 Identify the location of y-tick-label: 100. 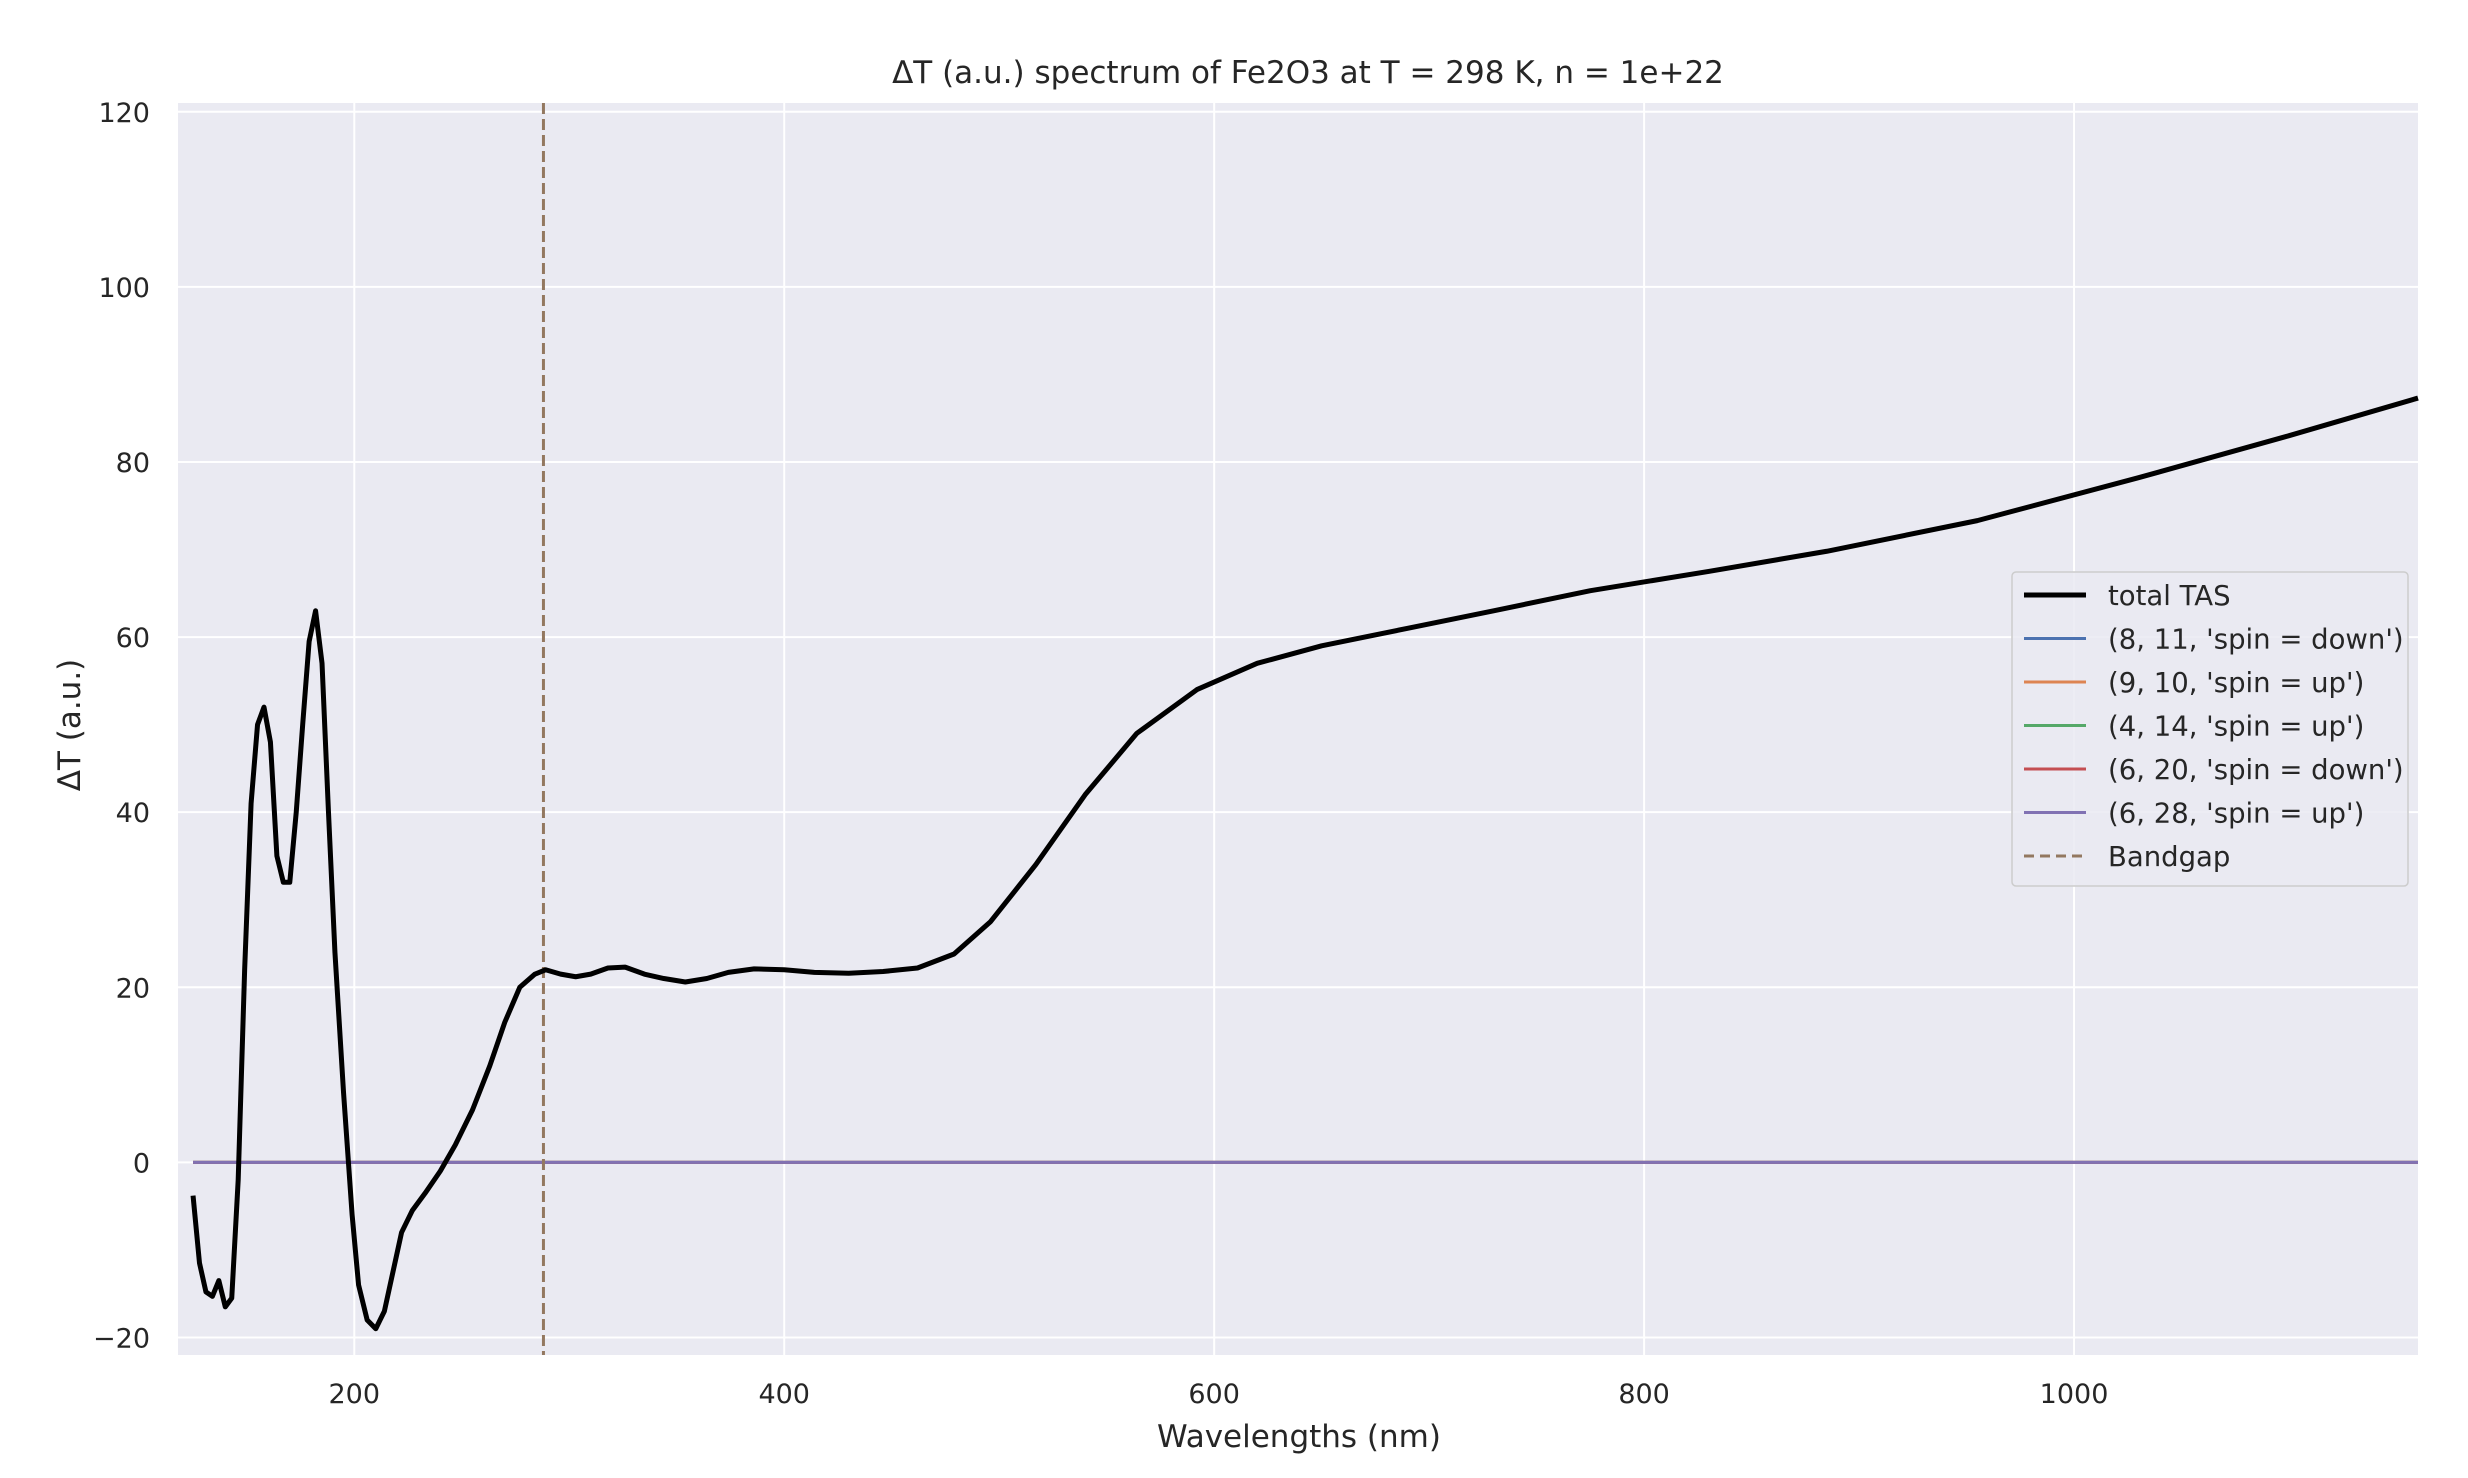
(124, 288).